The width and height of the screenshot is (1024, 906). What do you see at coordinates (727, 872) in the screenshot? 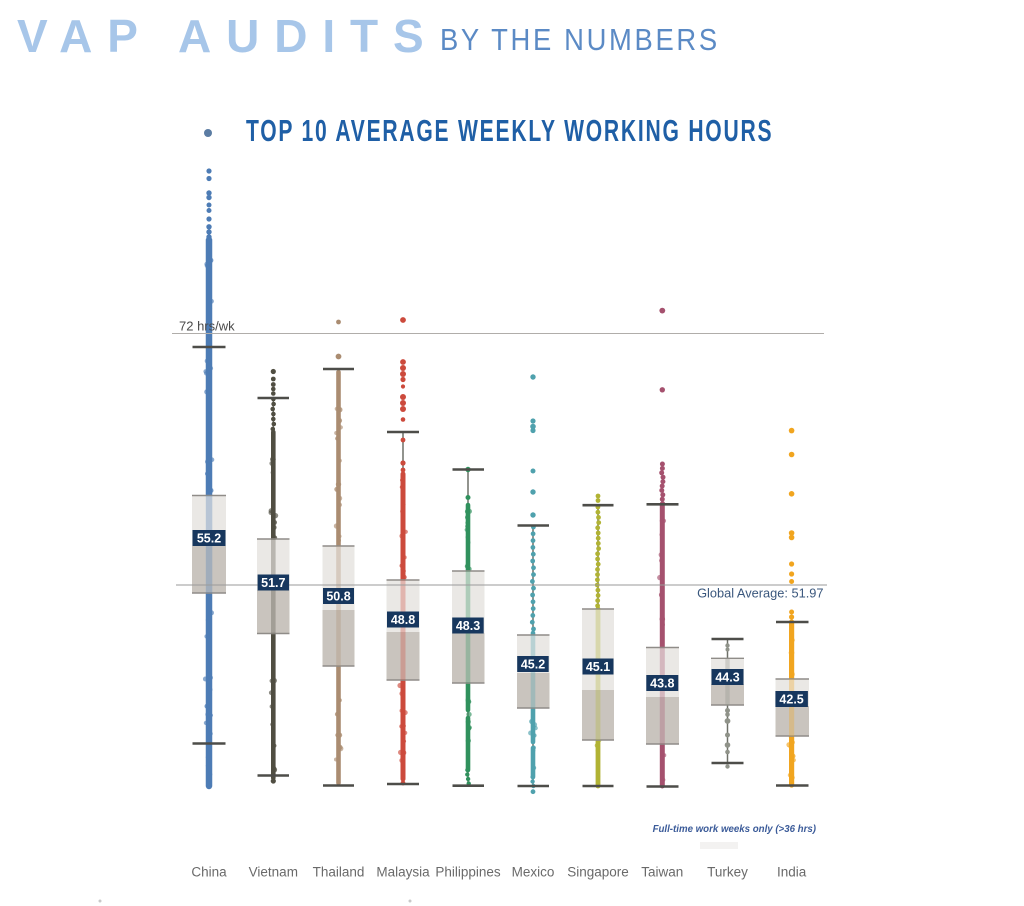
I see `svg-text: Turkey` at bounding box center [727, 872].